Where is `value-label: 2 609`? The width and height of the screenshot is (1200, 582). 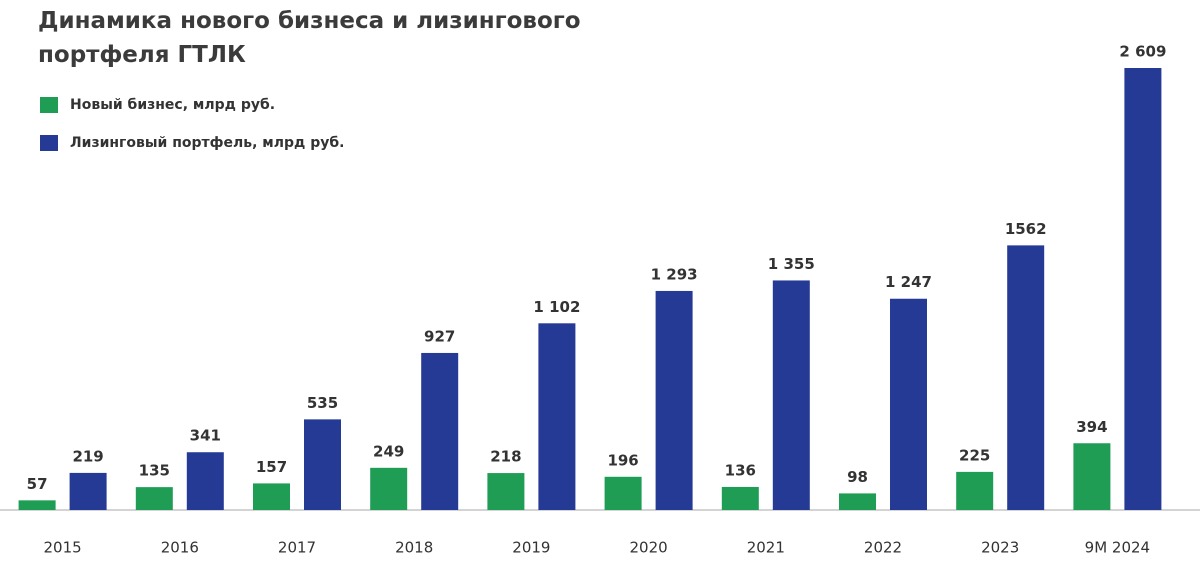 value-label: 2 609 is located at coordinates (1142, 52).